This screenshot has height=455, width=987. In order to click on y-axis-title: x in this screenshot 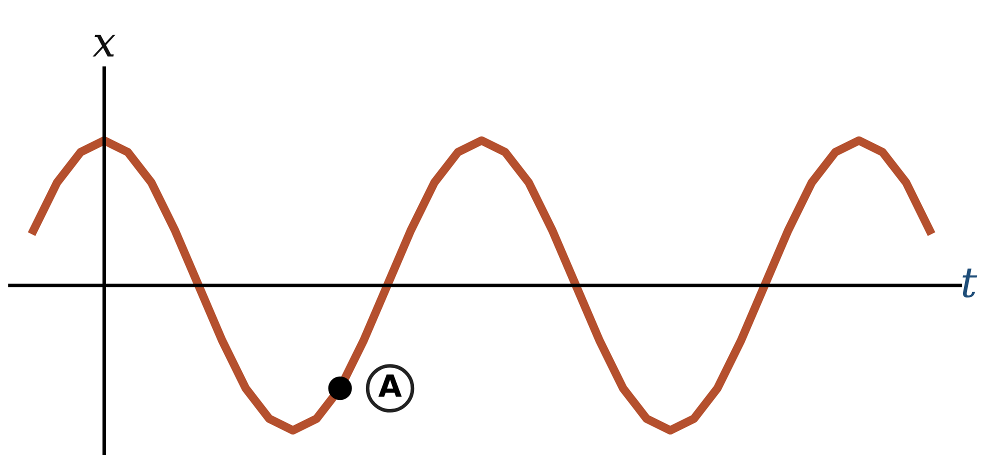, I will do `click(104, 45)`.